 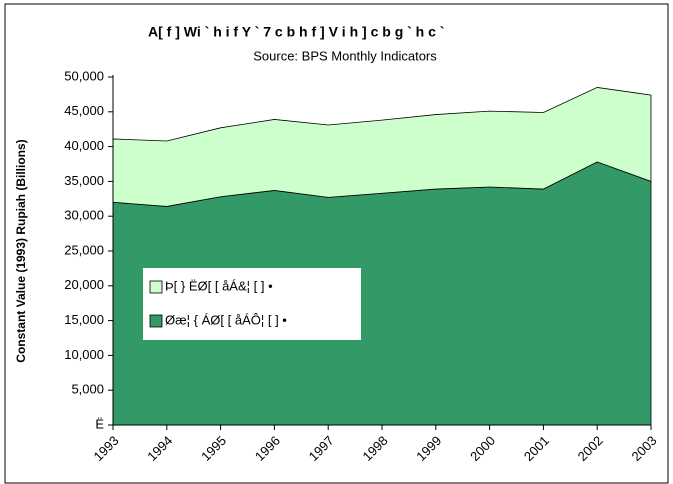 What do you see at coordinates (536, 448) in the screenshot?
I see `x-tick-label: 2001` at bounding box center [536, 448].